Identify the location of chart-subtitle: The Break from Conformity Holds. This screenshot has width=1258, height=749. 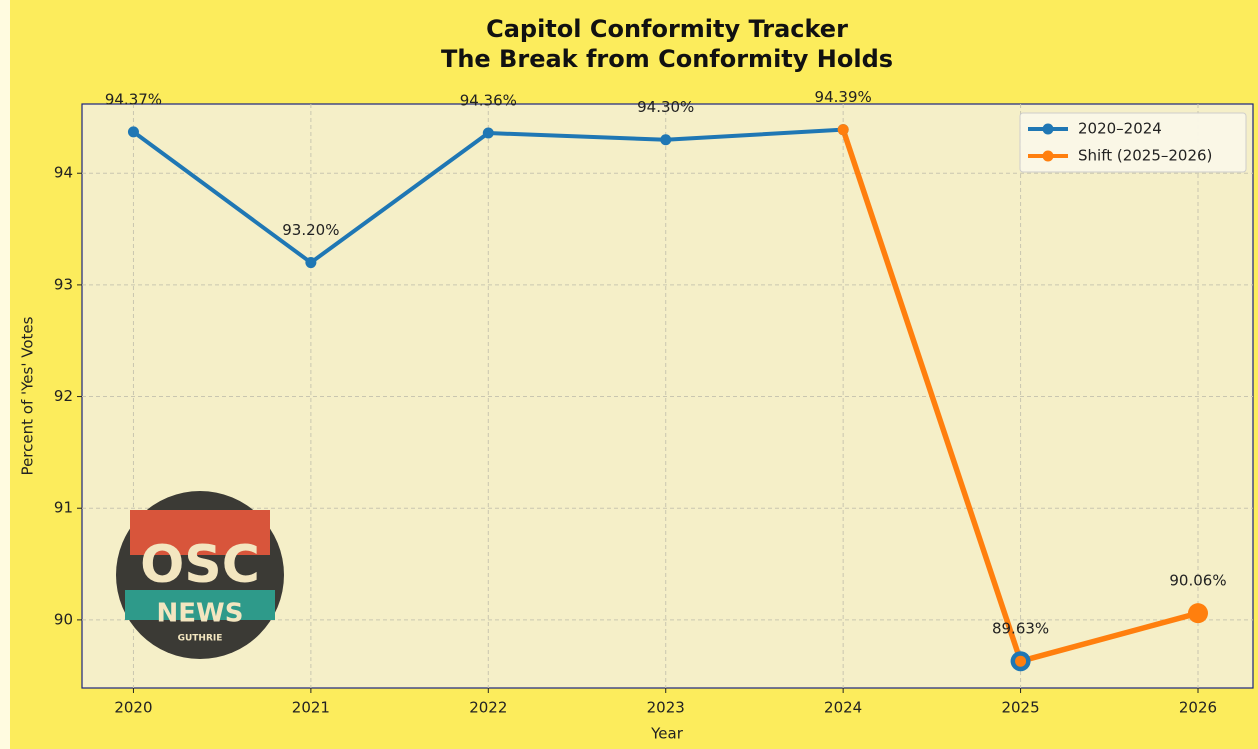
(667, 59).